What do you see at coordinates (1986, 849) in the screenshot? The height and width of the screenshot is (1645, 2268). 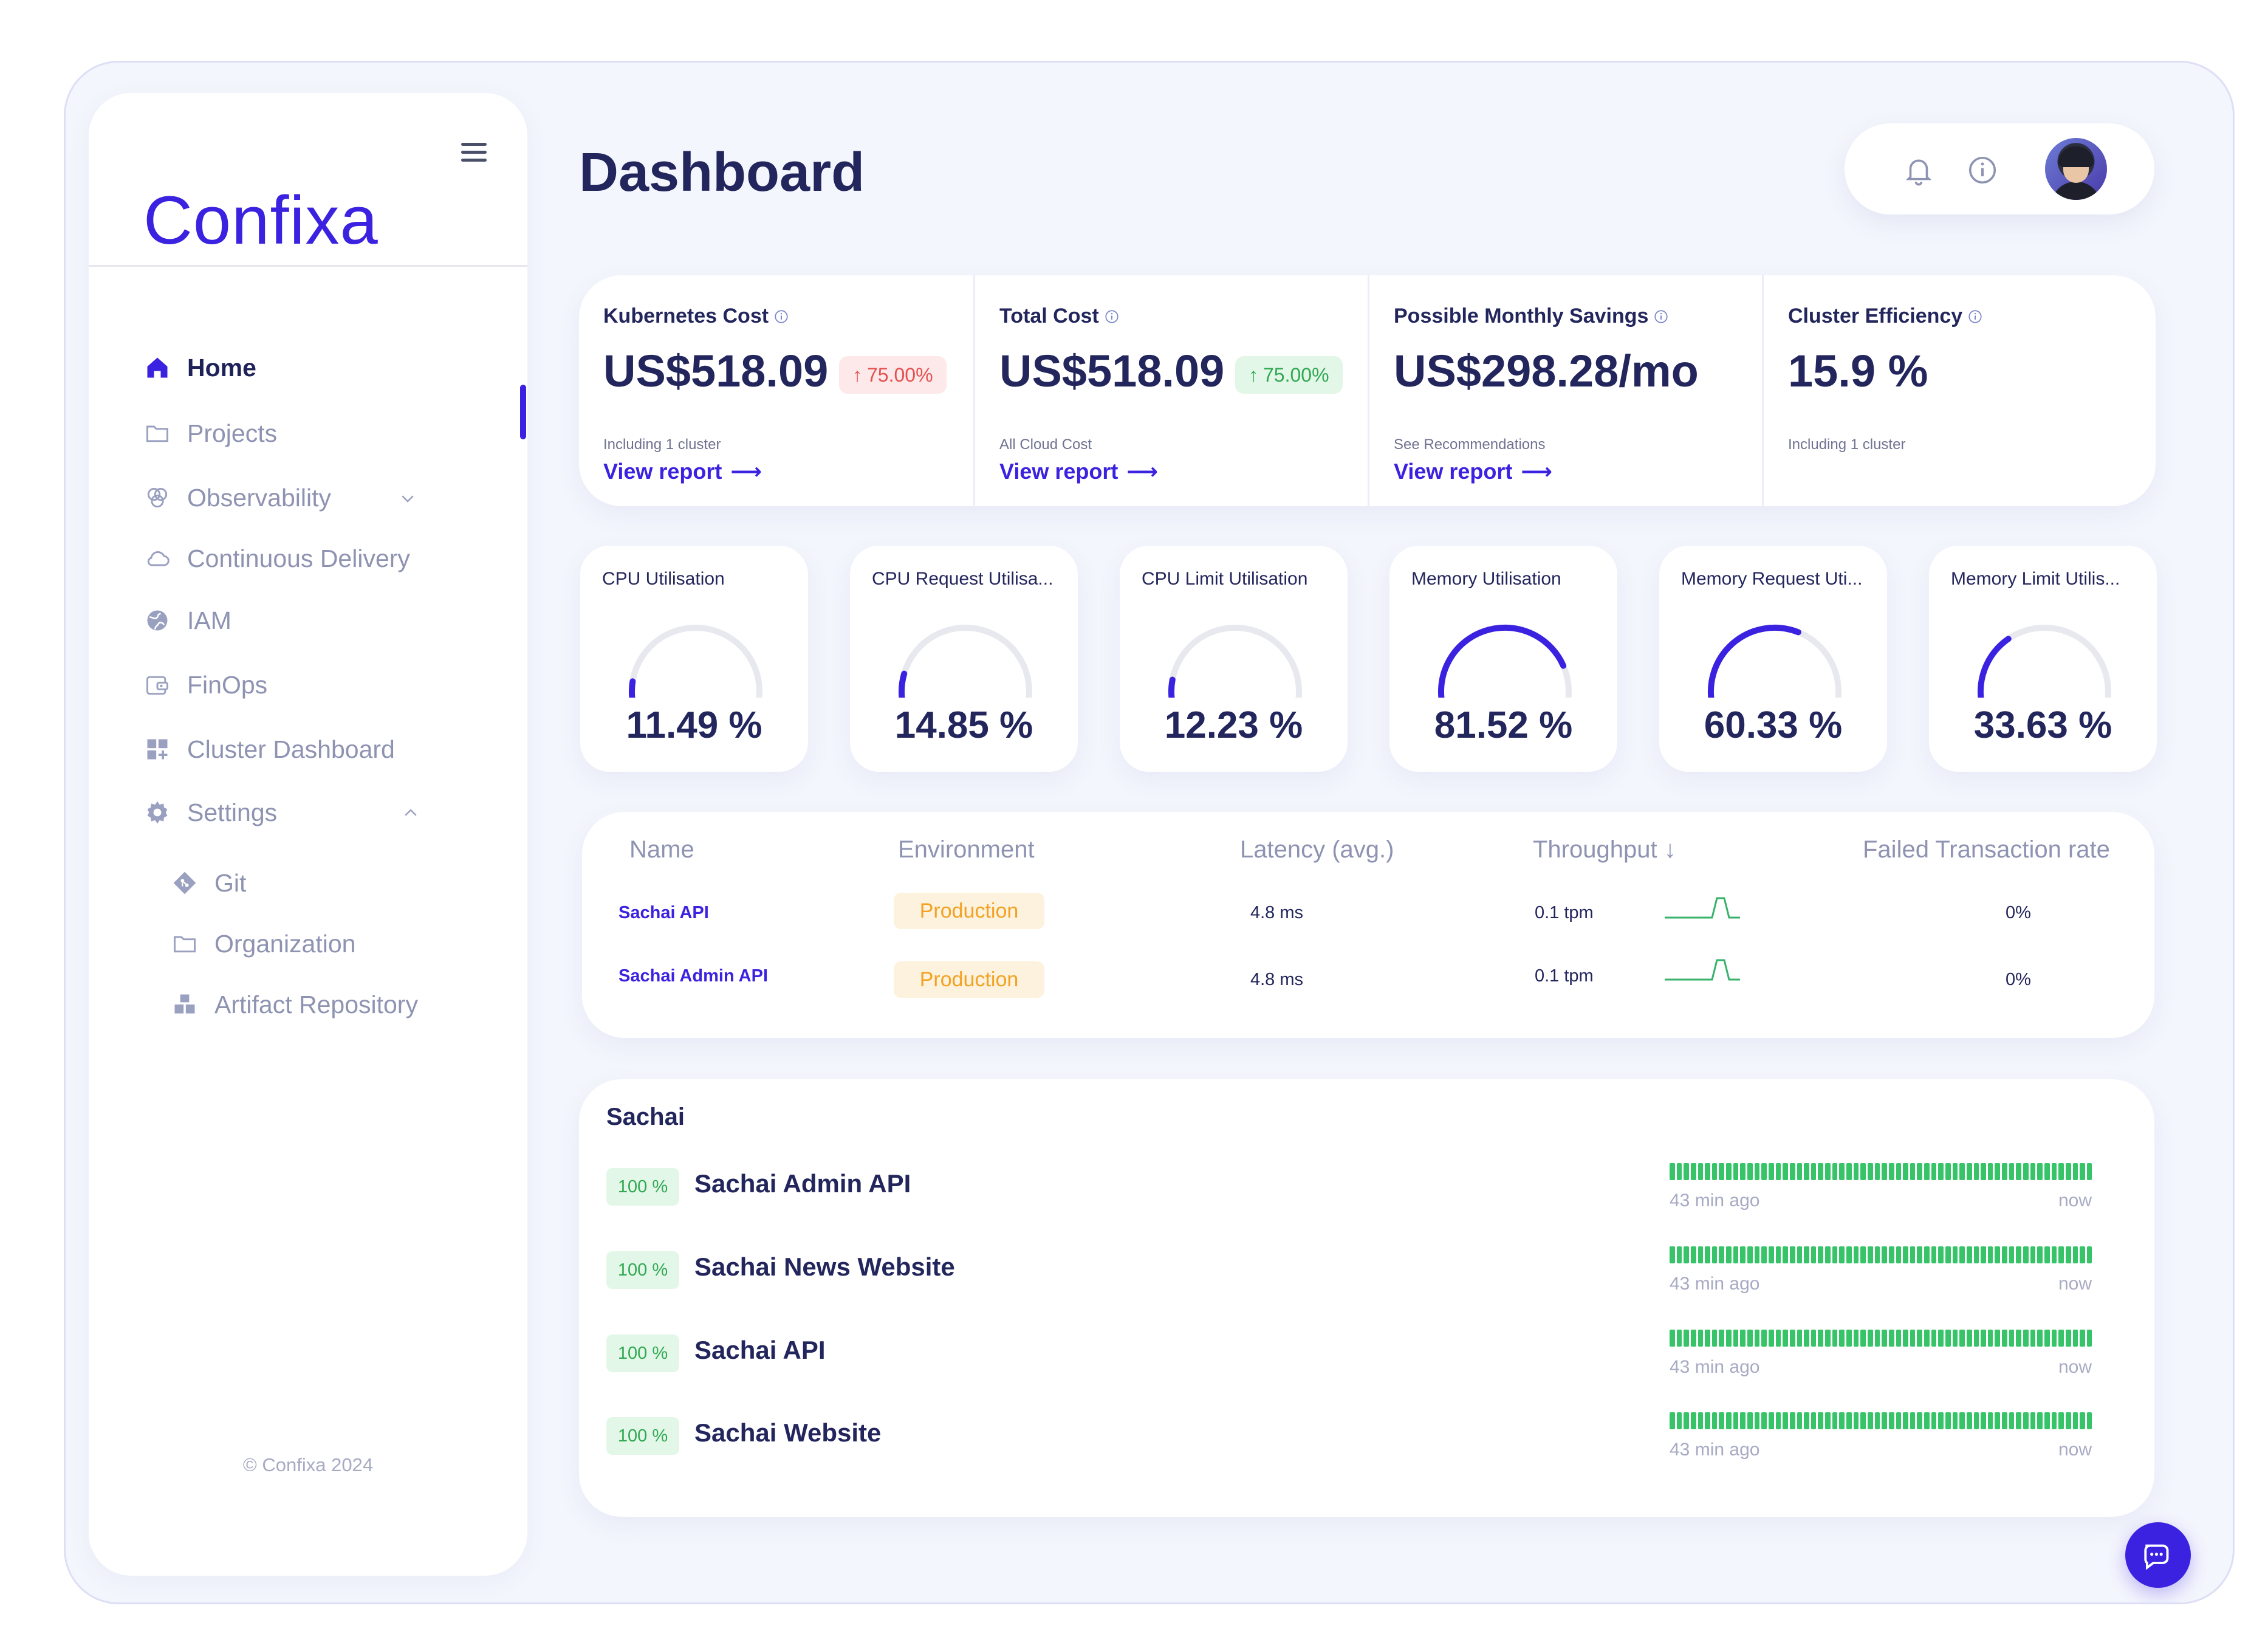 I see `column-header-failed-rate: Failed Transaction rate` at bounding box center [1986, 849].